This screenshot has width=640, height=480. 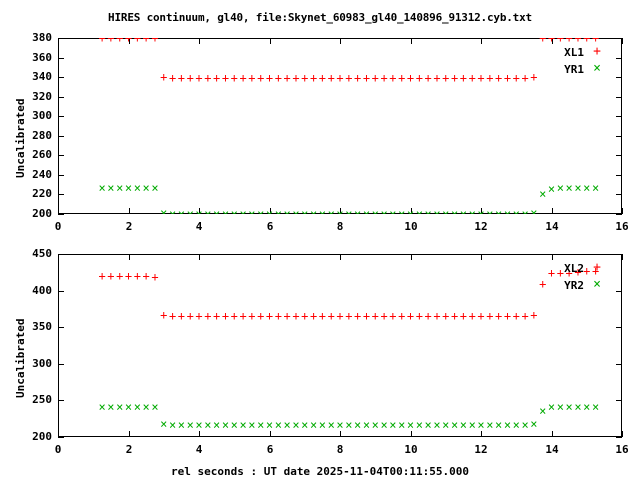 I want to click on x-tick-label-bottom-7: 14, so click(x=552, y=449).